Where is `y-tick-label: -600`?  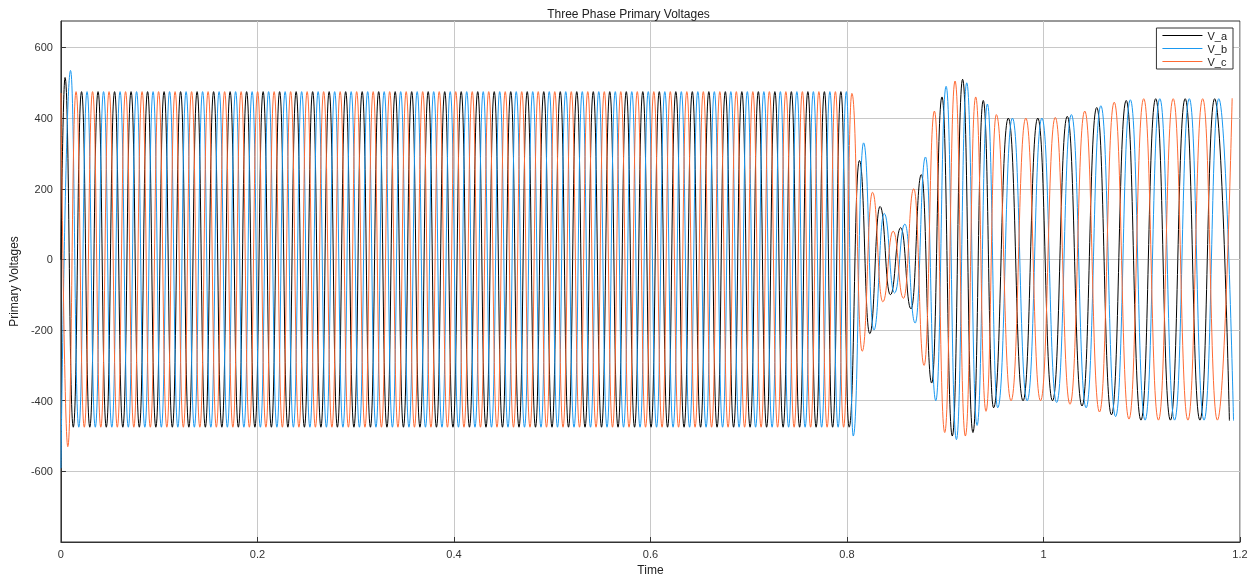
y-tick-label: -600 is located at coordinates (41, 471).